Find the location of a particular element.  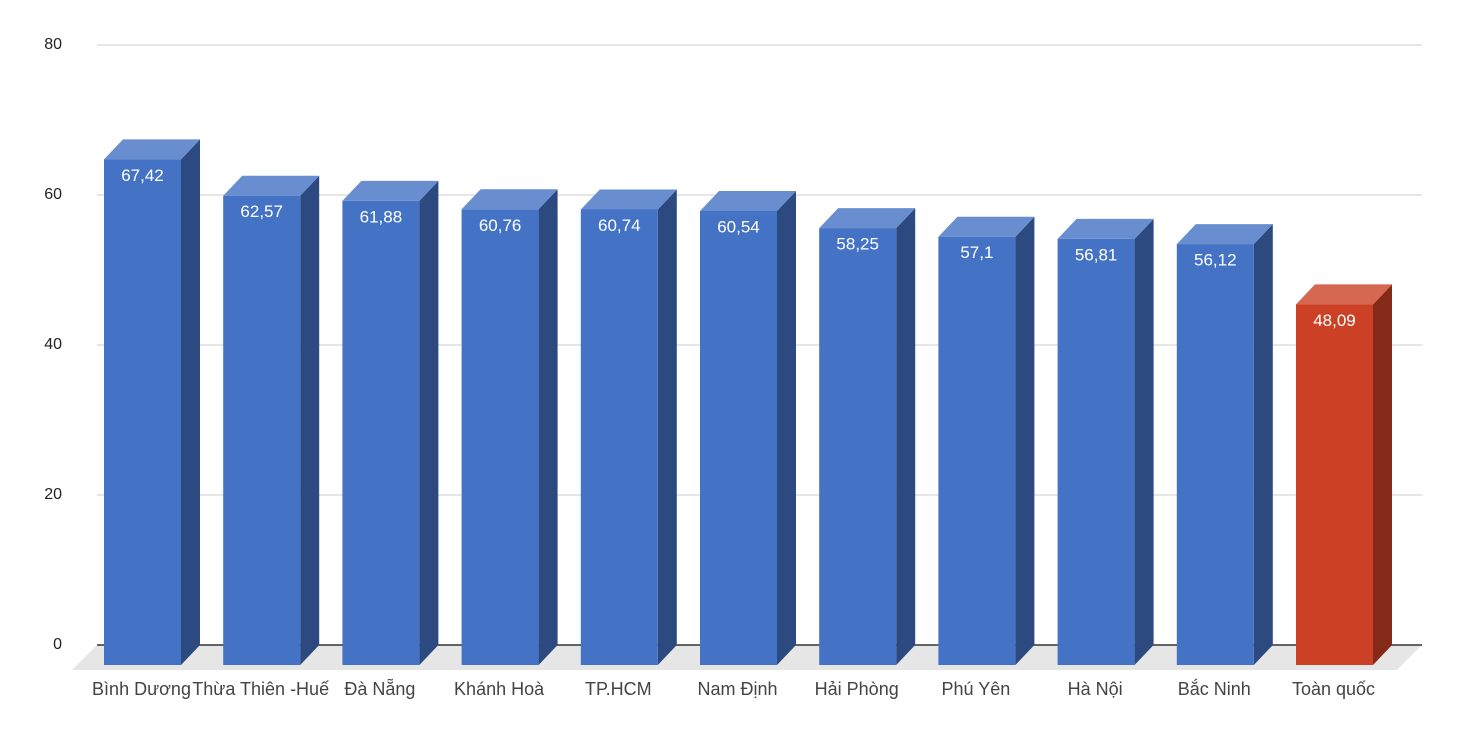

value-label: 62,57 is located at coordinates (261, 211).